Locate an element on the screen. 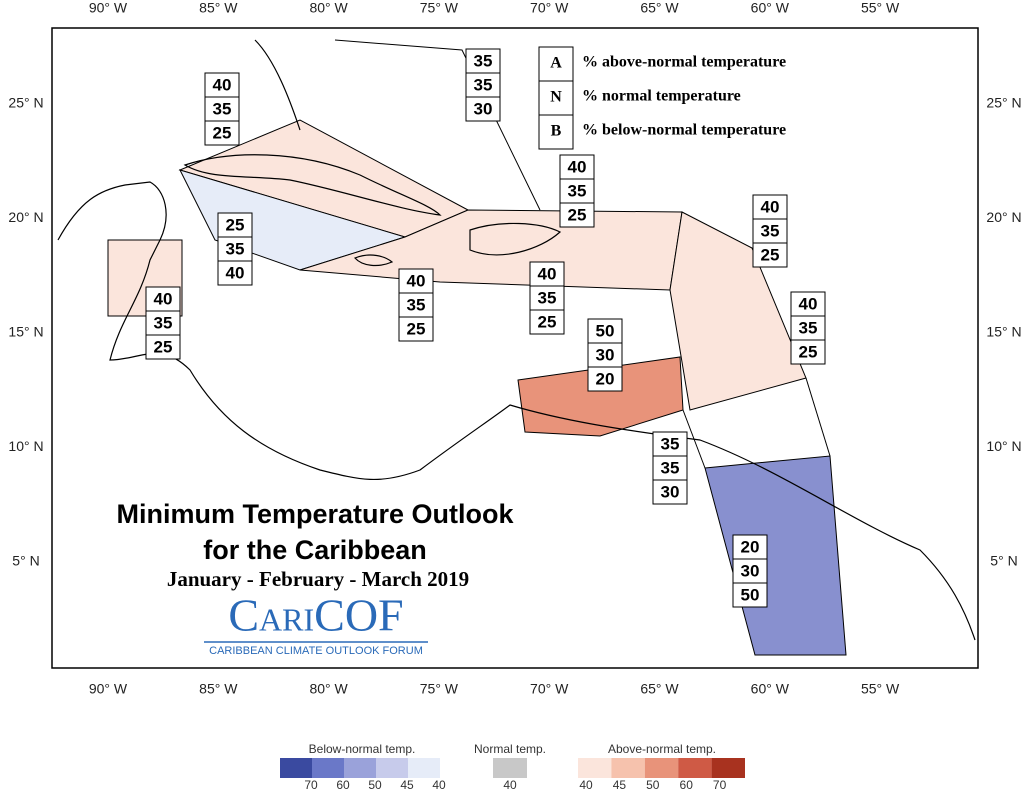  key-text: % below-normal temperature is located at coordinates (684, 130).